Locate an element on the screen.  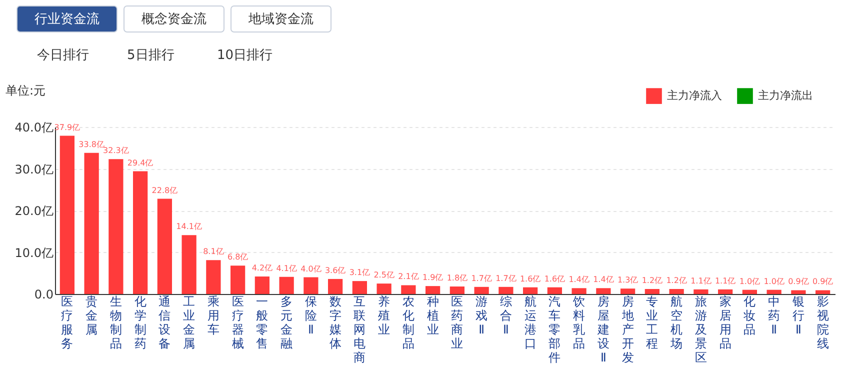
data-label: 1.9亿 is located at coordinates (433, 277).